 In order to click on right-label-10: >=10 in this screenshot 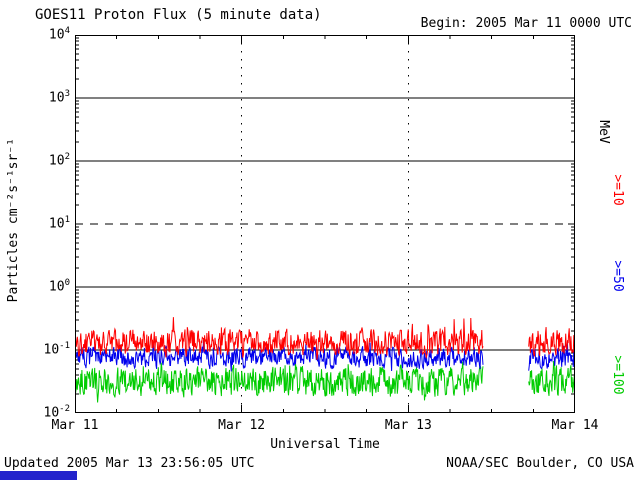, I will do `click(617, 190)`.